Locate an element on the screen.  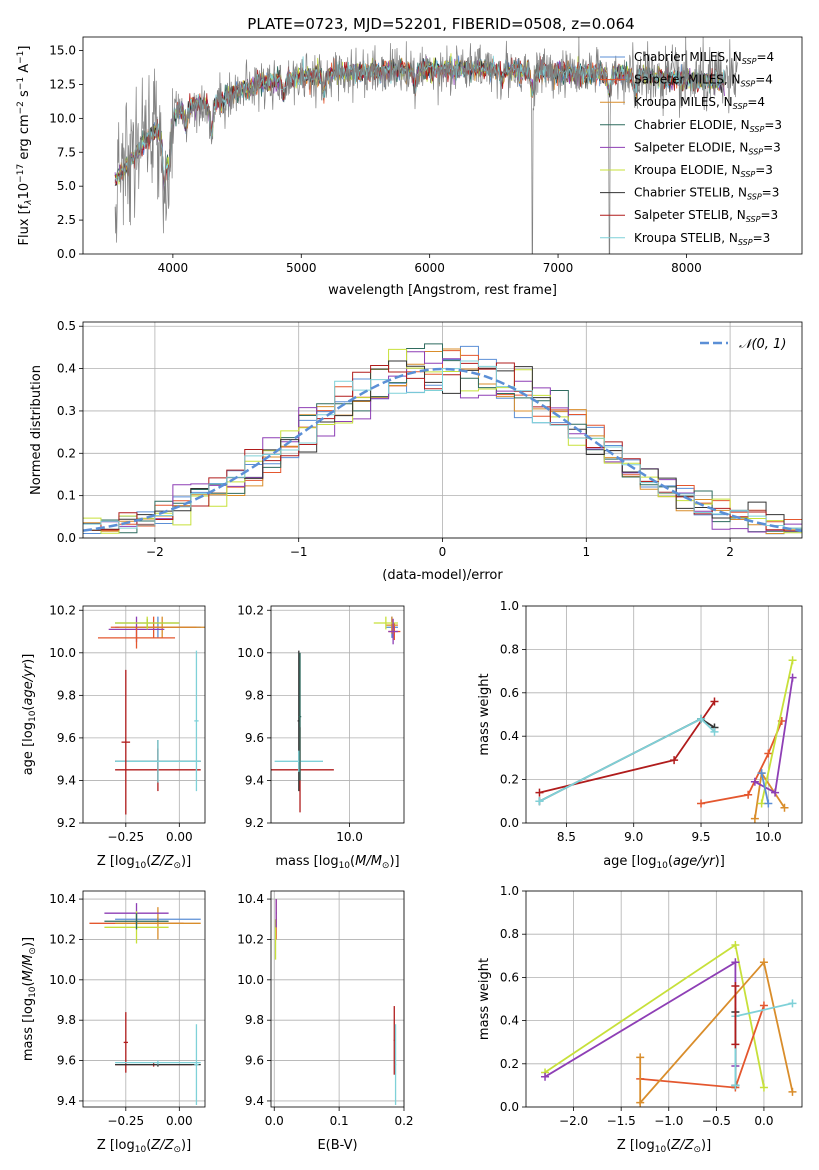
legend-entry: Chabrier MILES, NSSP=4 is located at coordinates (704, 58).